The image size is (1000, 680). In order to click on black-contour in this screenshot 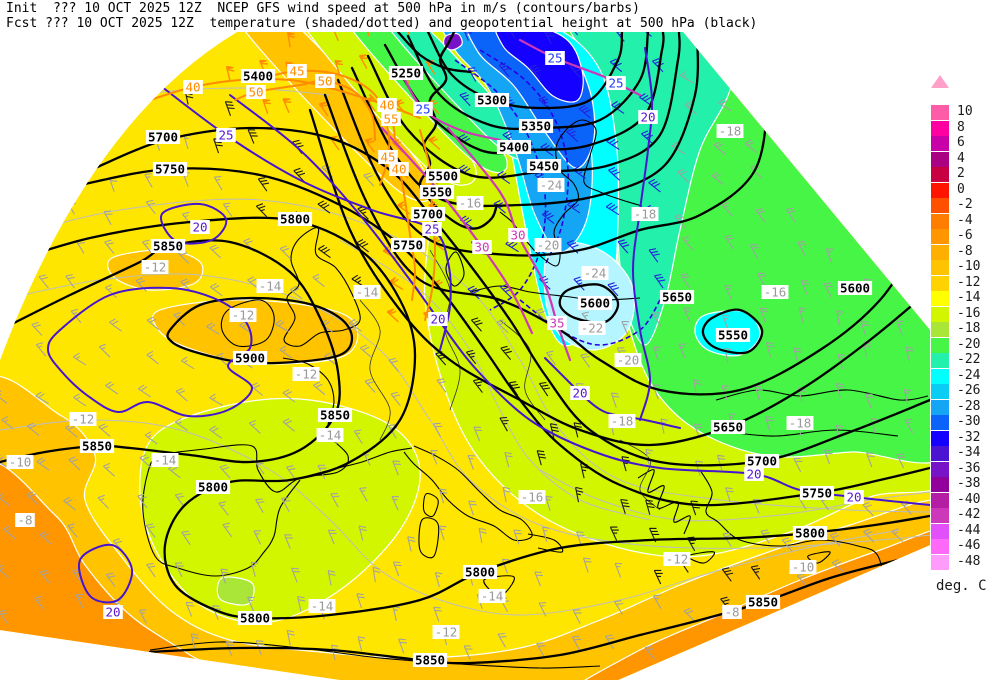, I will do `click(732, 331)`.